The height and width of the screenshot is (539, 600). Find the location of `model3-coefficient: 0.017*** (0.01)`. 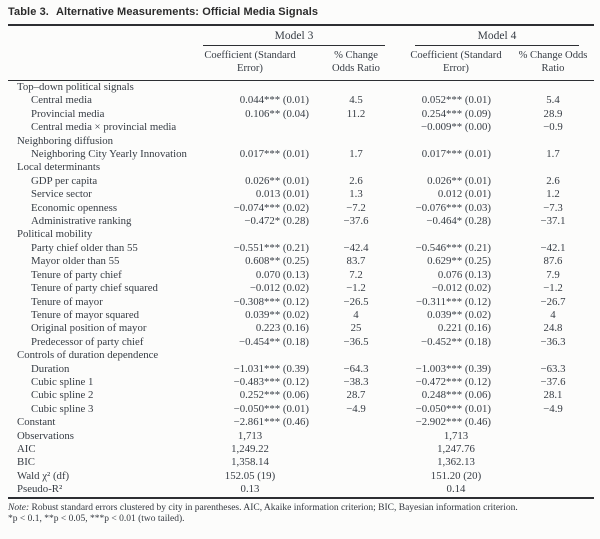

model3-coefficient: 0.017*** (0.01) is located at coordinates (274, 154).